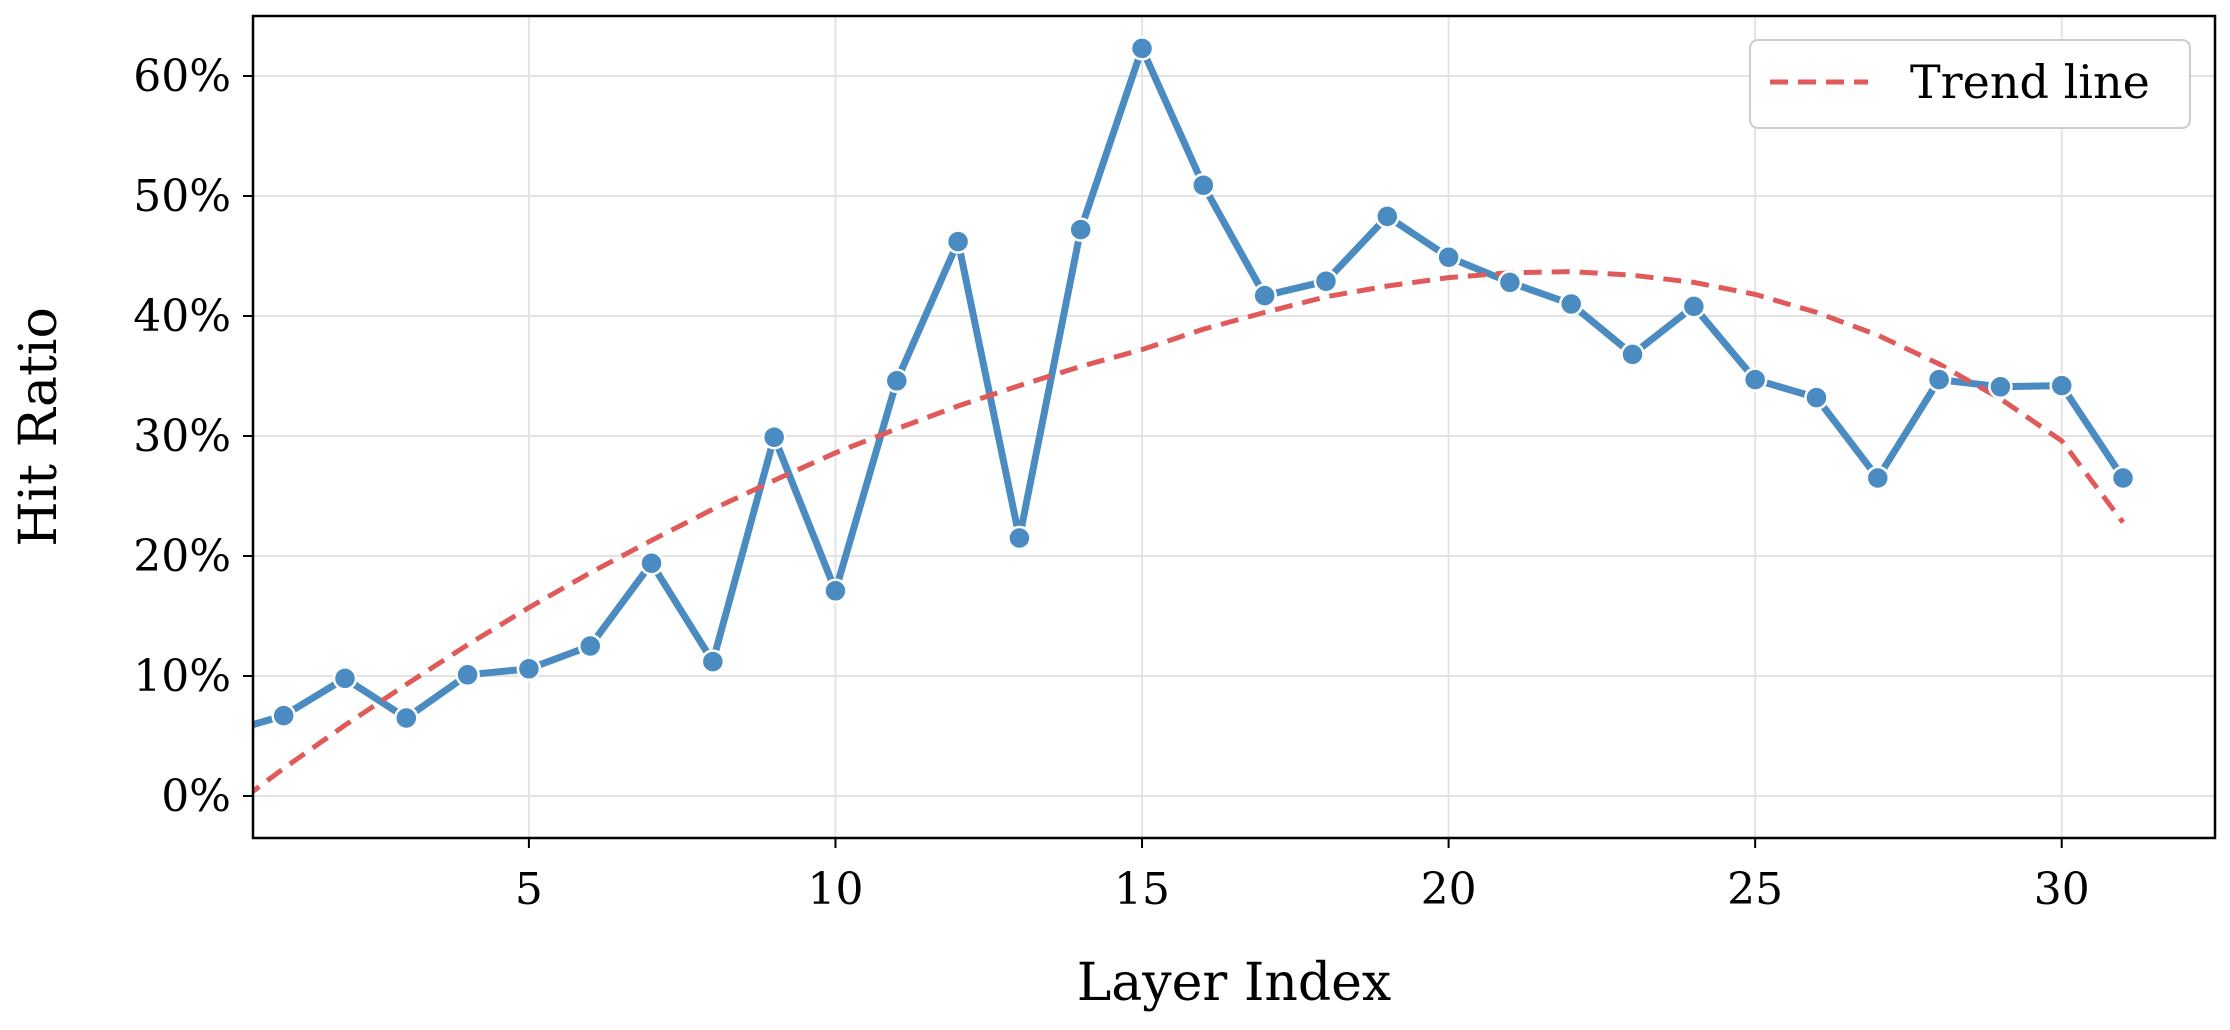 This screenshot has width=2230, height=1030. Describe the element at coordinates (196, 796) in the screenshot. I see `y-tick-label: 0%` at that location.